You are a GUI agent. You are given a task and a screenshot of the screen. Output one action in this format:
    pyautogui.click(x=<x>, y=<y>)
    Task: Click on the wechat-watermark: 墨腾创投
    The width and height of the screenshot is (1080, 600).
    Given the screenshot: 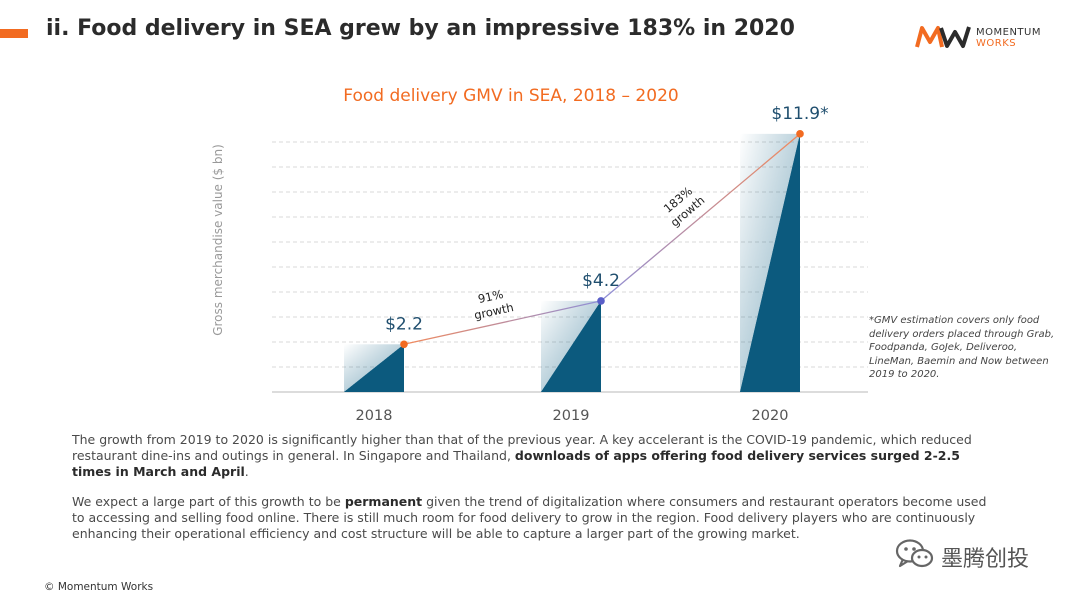 What is the action you would take?
    pyautogui.click(x=980, y=555)
    